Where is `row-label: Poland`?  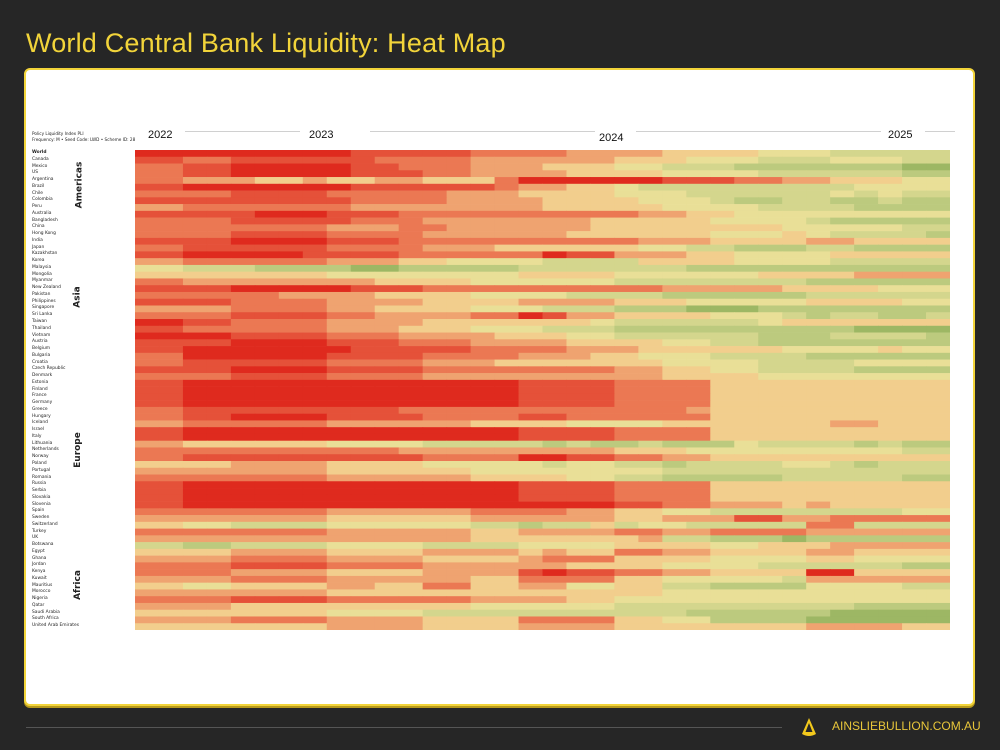 row-label: Poland is located at coordinates (39, 463).